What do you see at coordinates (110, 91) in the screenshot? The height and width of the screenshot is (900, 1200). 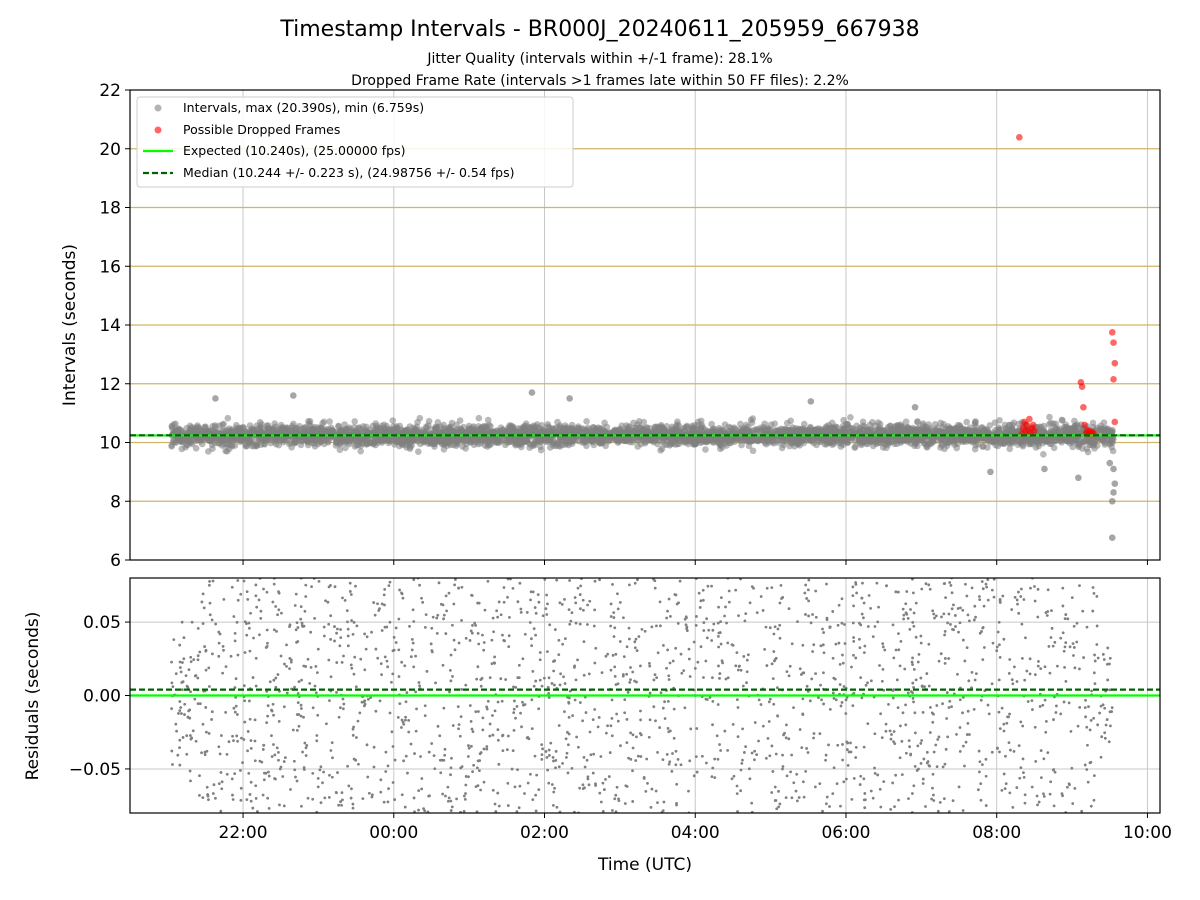 I see `y-tick-label: 22` at bounding box center [110, 91].